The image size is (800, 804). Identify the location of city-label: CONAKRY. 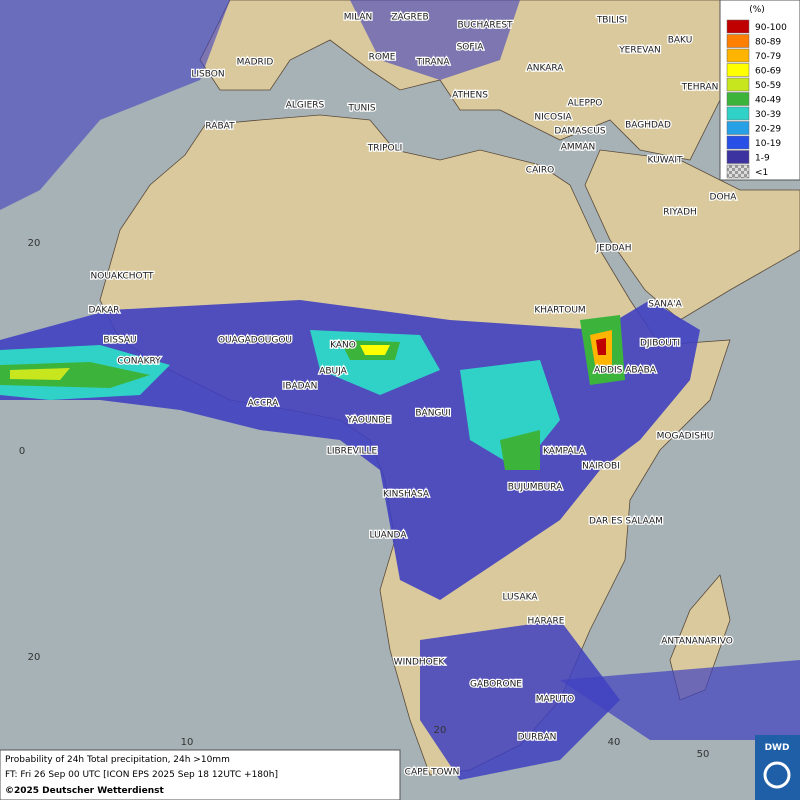
(139, 362).